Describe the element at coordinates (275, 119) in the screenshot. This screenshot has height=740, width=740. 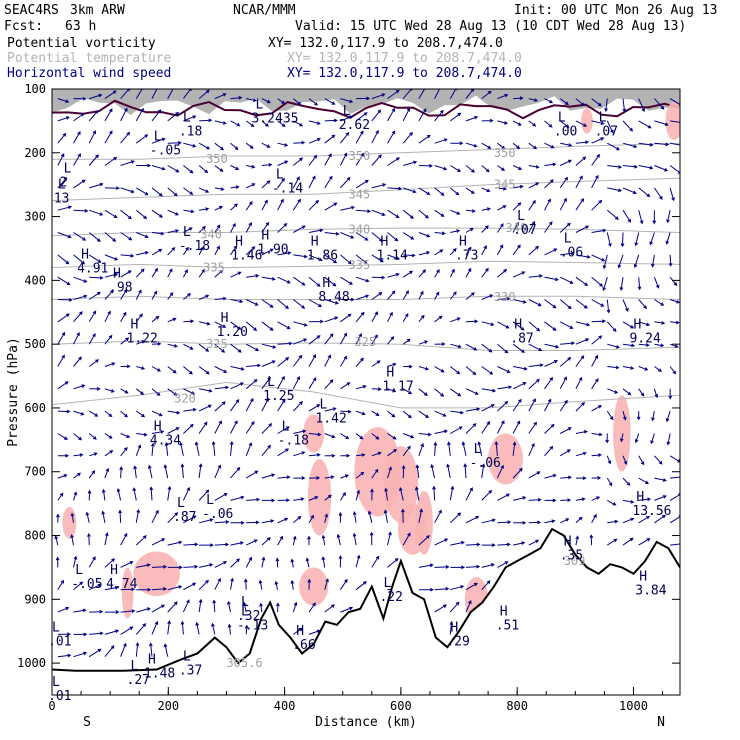
I see `pv-extremum-value: 3.2435` at that location.